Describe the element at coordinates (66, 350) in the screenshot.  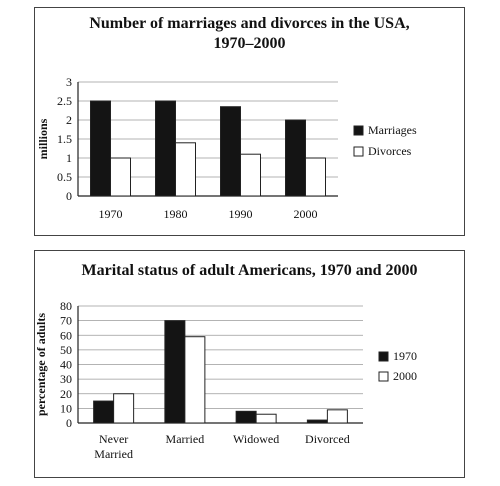
I see `c2-ytick-label: 50` at that location.